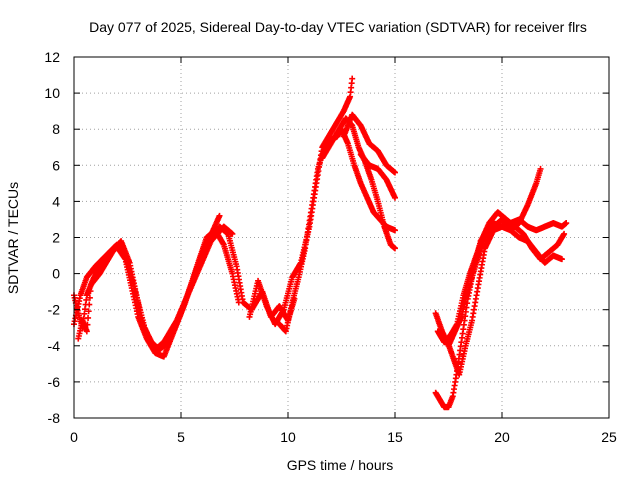  Describe the element at coordinates (181, 437) in the screenshot. I see `x-tick-label: 5` at that location.